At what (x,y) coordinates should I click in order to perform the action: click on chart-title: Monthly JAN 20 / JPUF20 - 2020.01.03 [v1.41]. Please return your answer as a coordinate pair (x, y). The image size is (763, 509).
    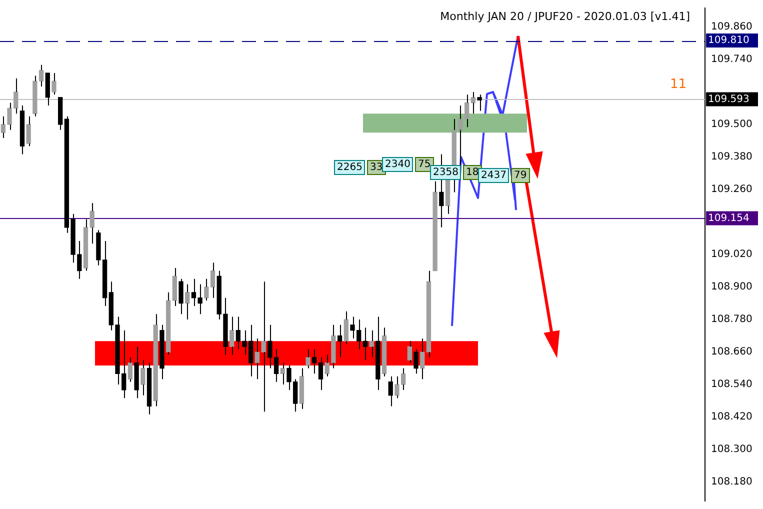
    Looking at the image, I should click on (565, 16).